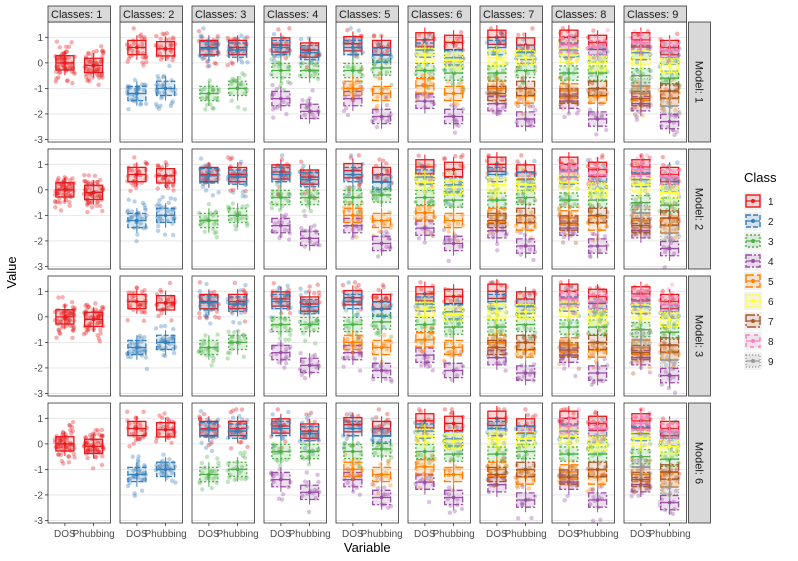  What do you see at coordinates (148, 15) in the screenshot?
I see `column-facet-label: Classes: 2` at bounding box center [148, 15].